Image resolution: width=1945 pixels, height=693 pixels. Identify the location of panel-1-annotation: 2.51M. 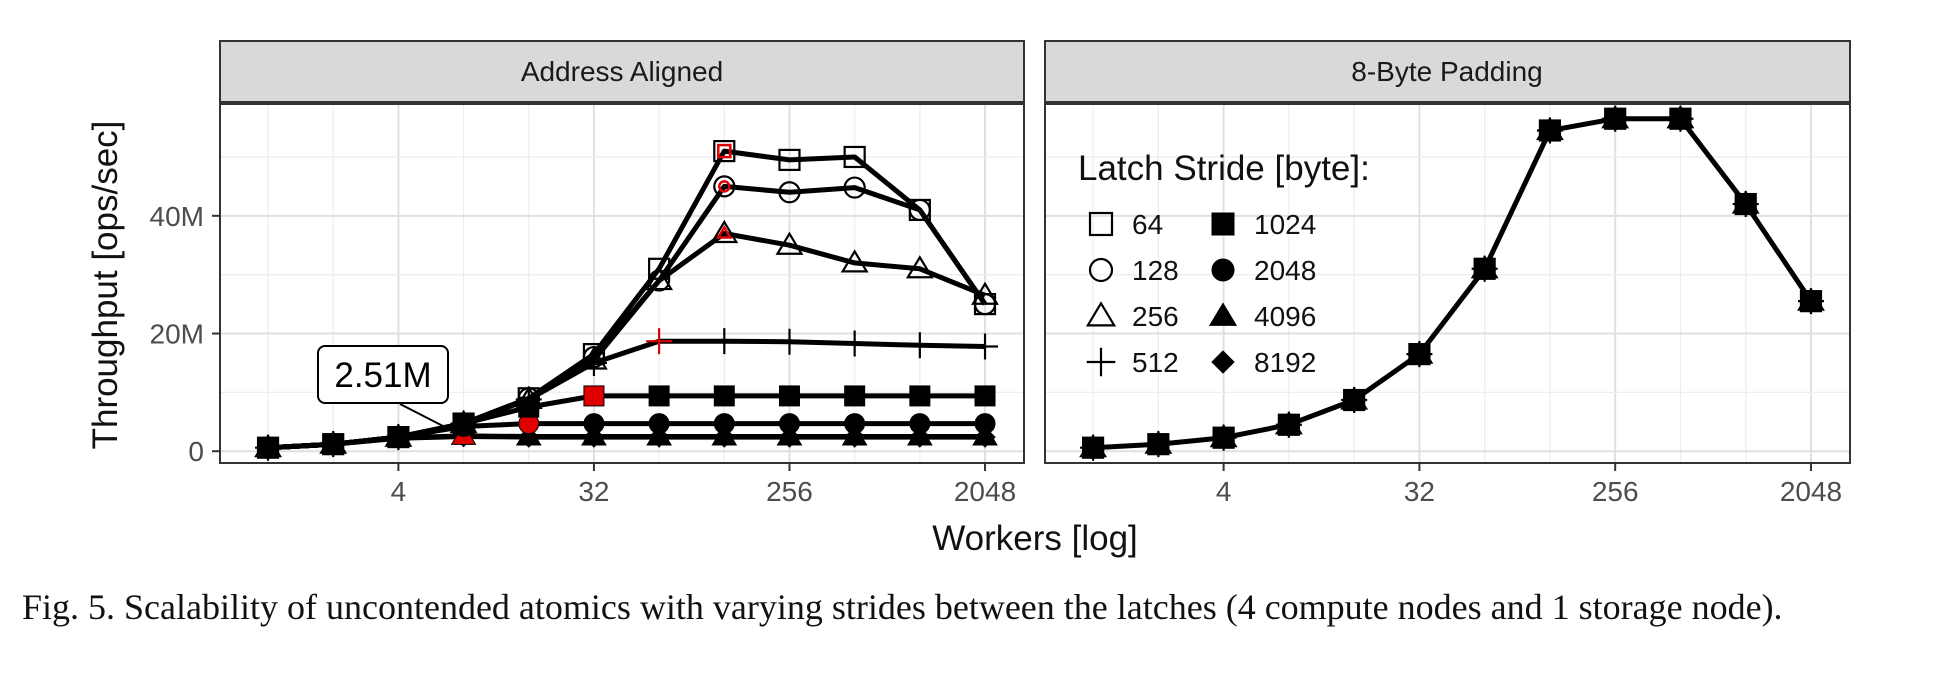
(389, 390).